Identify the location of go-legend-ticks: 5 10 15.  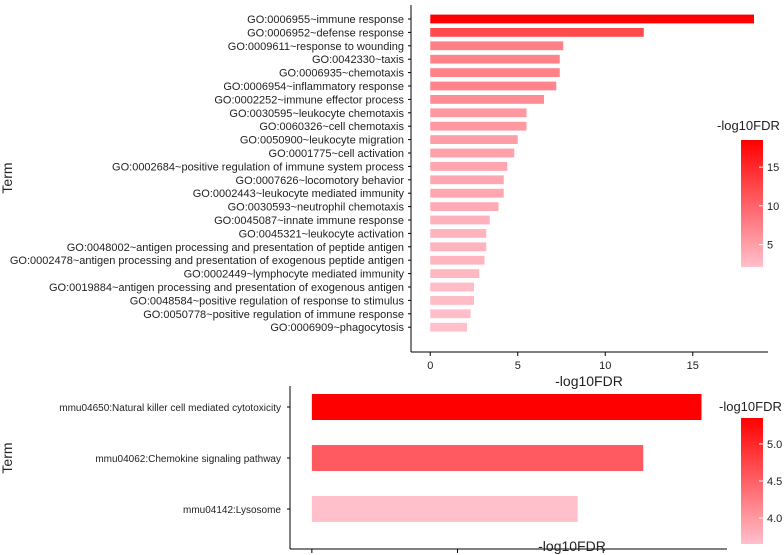
(769, 207).